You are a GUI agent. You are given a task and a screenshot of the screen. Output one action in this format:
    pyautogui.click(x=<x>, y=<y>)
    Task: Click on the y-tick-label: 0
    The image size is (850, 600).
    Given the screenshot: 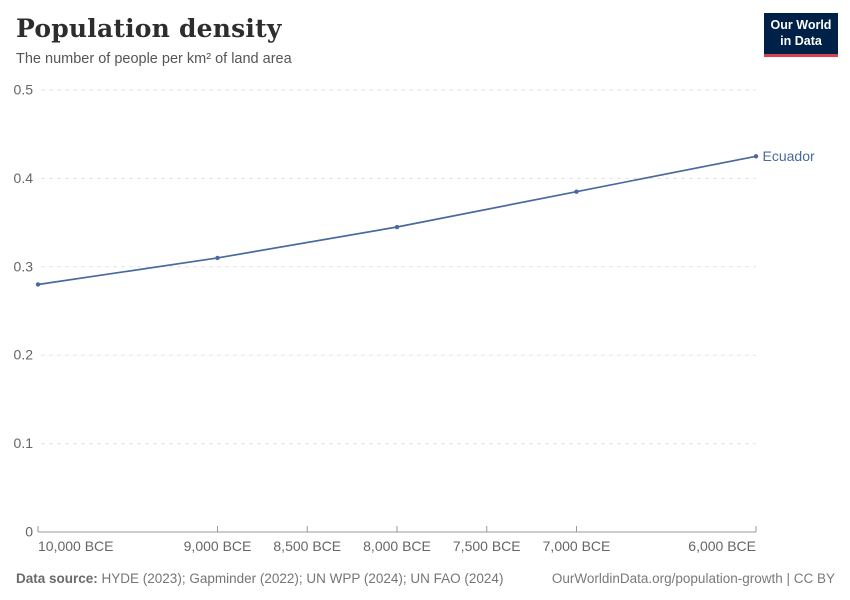 What is the action you would take?
    pyautogui.click(x=29, y=532)
    